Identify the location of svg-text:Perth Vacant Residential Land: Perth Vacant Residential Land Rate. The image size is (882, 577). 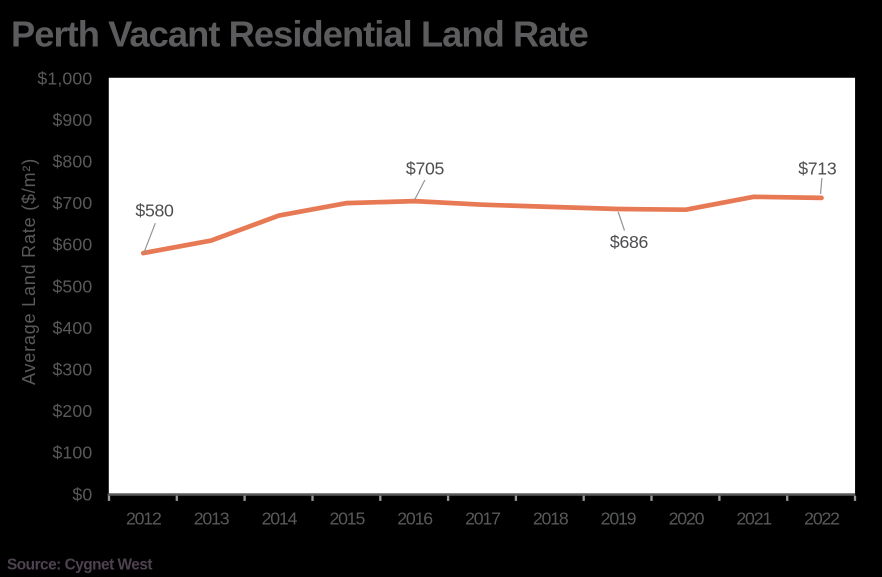
(299, 34).